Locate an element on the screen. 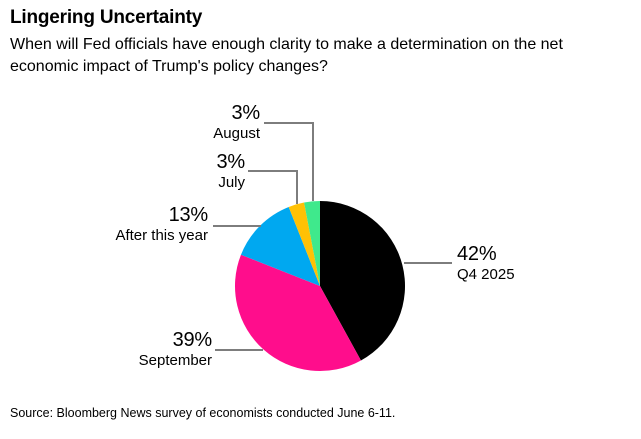 The image size is (641, 439). leader-line-july is located at coordinates (273, 187).